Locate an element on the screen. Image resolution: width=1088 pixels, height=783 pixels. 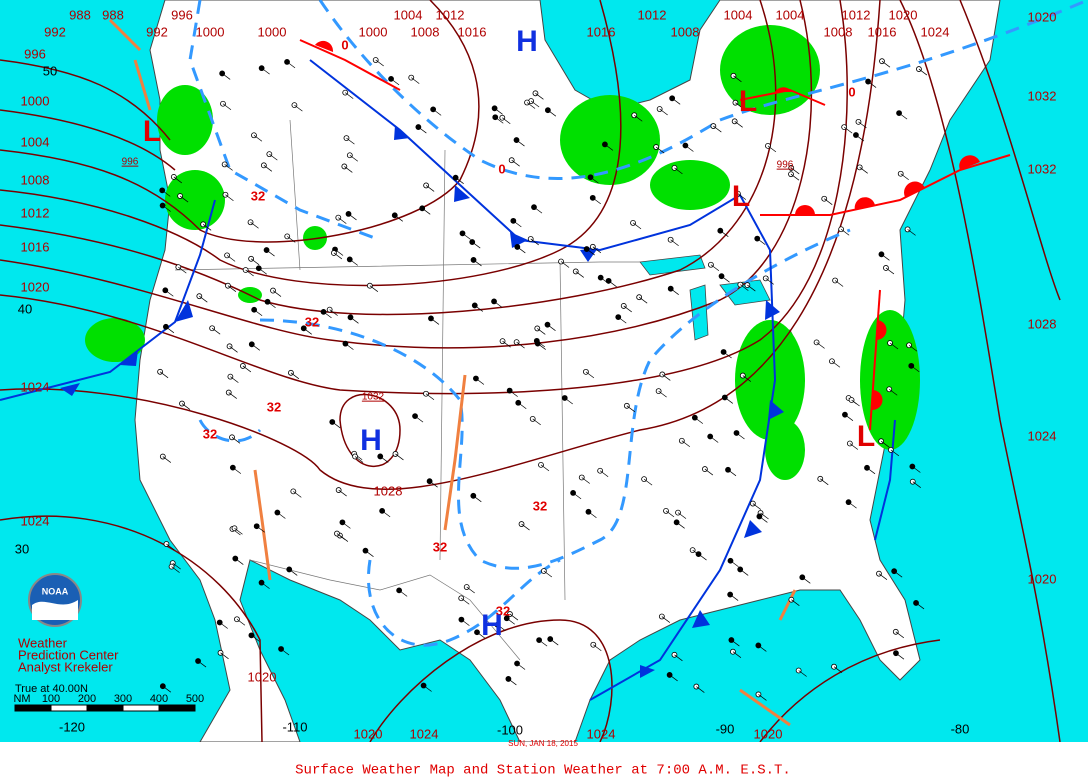
high-center: H is located at coordinates (492, 625).